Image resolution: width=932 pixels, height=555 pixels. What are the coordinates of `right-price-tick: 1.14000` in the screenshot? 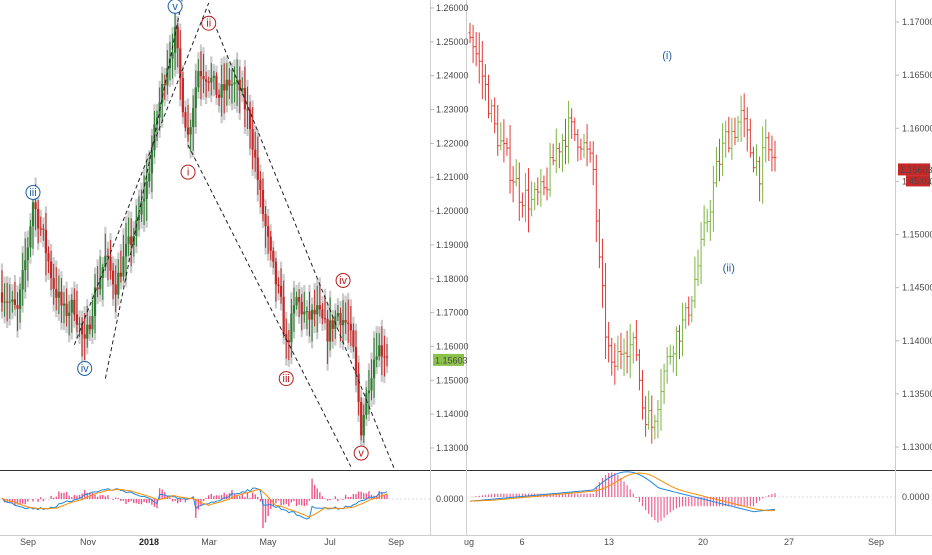 It's located at (917, 341).